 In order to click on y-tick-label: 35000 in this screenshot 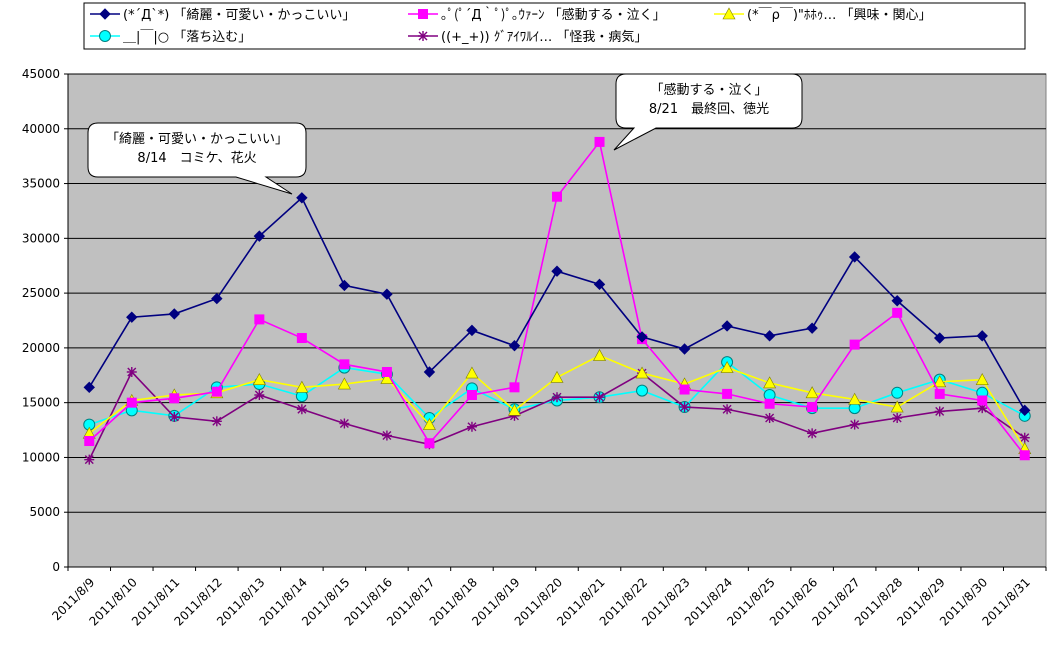, I will do `click(41, 184)`.